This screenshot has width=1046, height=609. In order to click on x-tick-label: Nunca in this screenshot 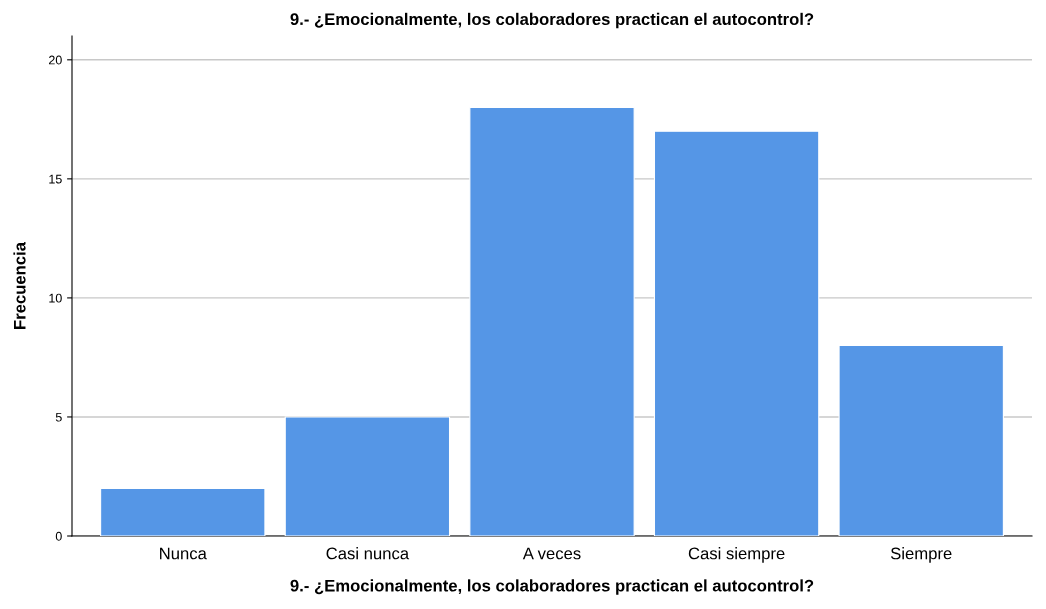, I will do `click(183, 553)`.